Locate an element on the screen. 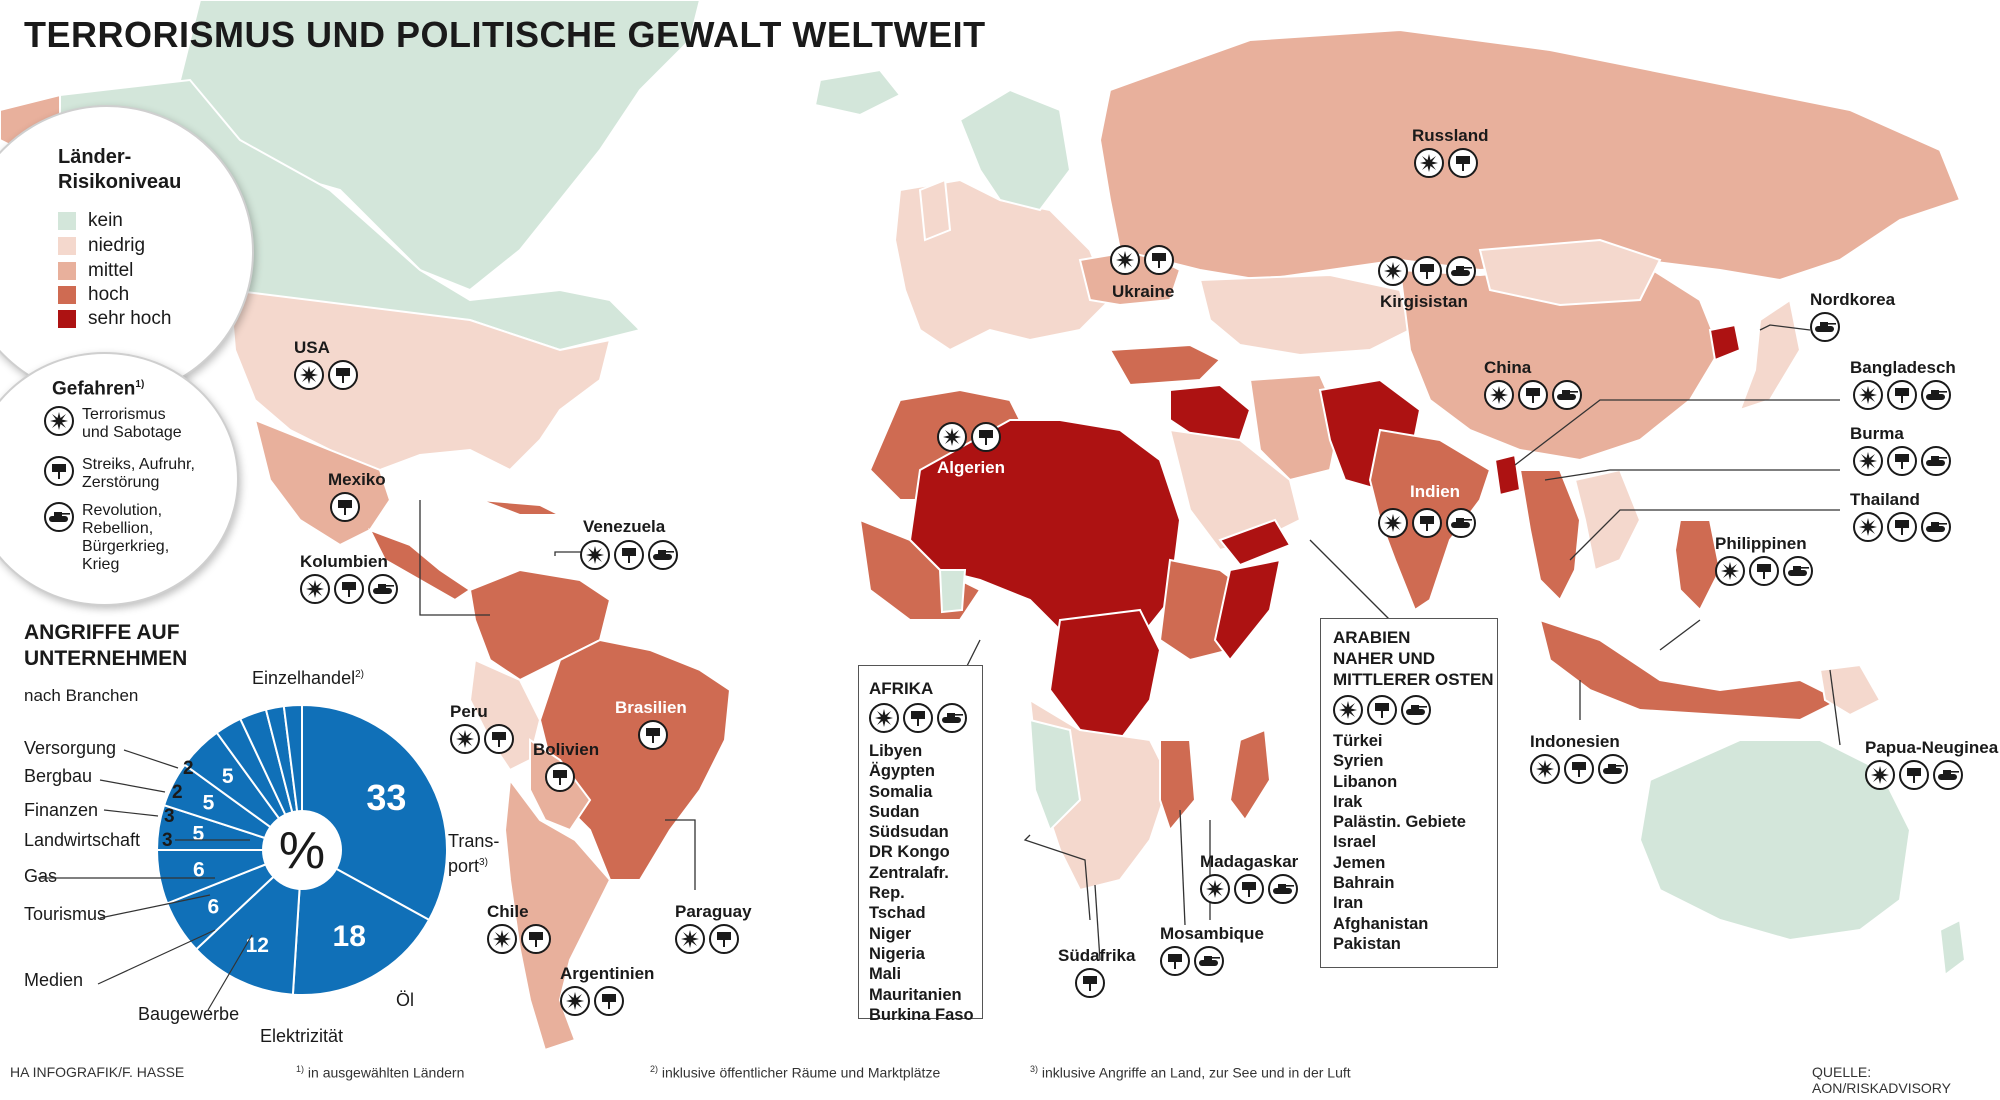 Image resolution: width=2000 pixels, height=1100 pixels. region-iceland is located at coordinates (857, 92).